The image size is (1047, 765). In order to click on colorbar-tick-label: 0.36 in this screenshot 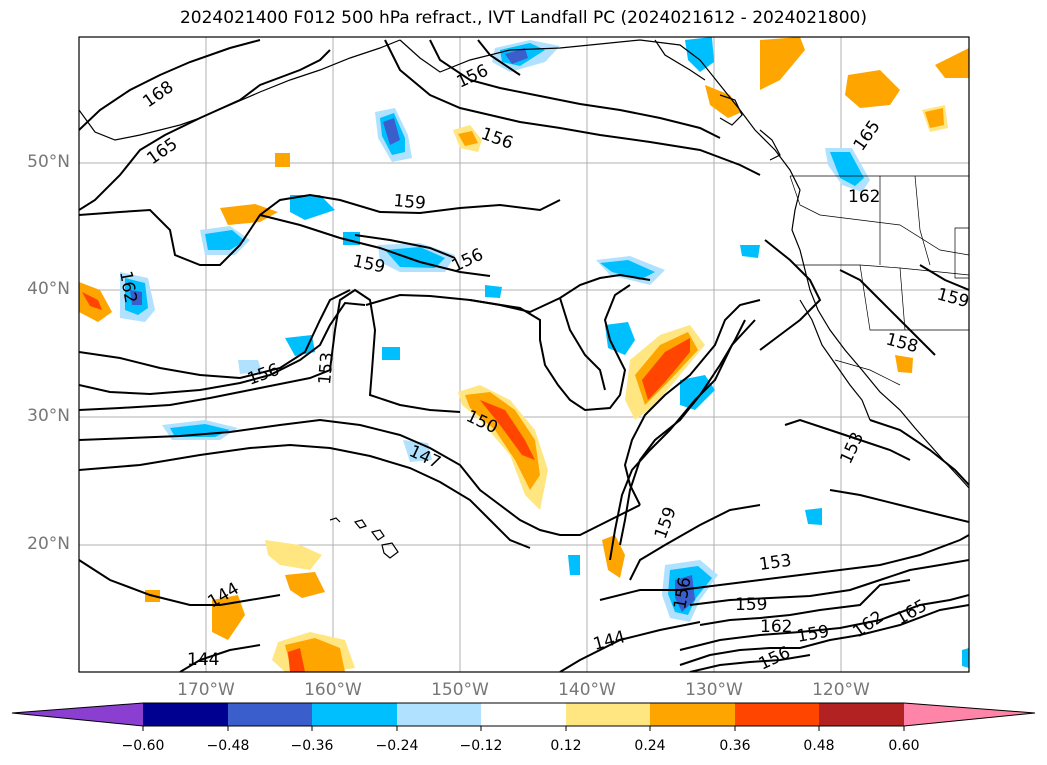, I will do `click(735, 746)`.